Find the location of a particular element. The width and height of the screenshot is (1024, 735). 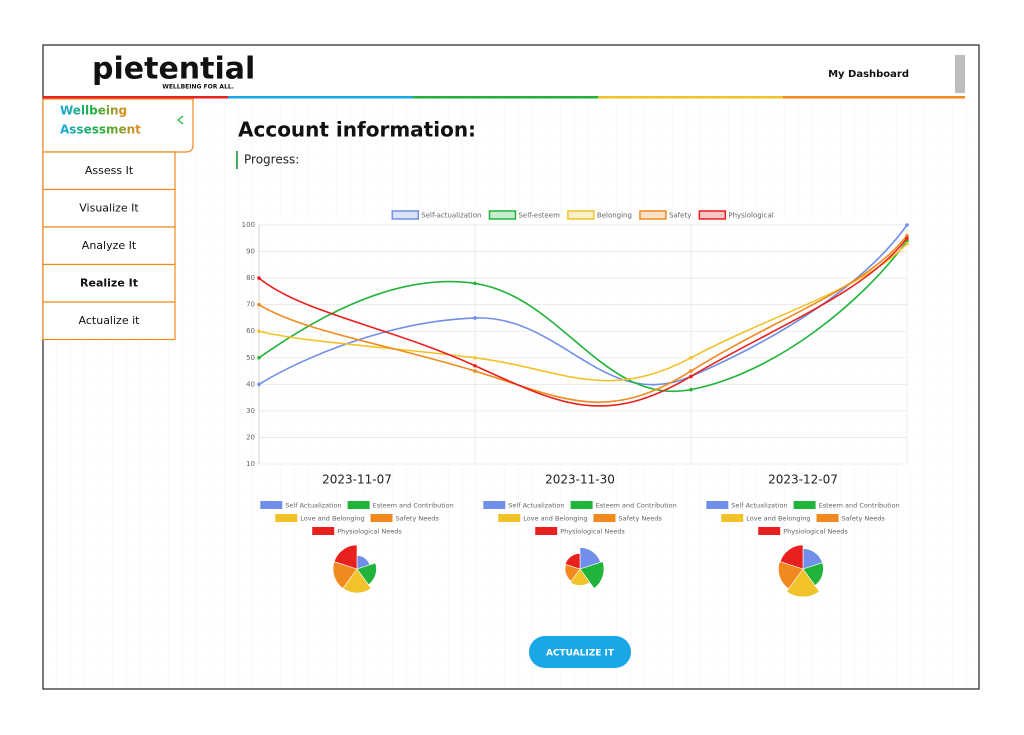

accent-bar is located at coordinates (237, 160).